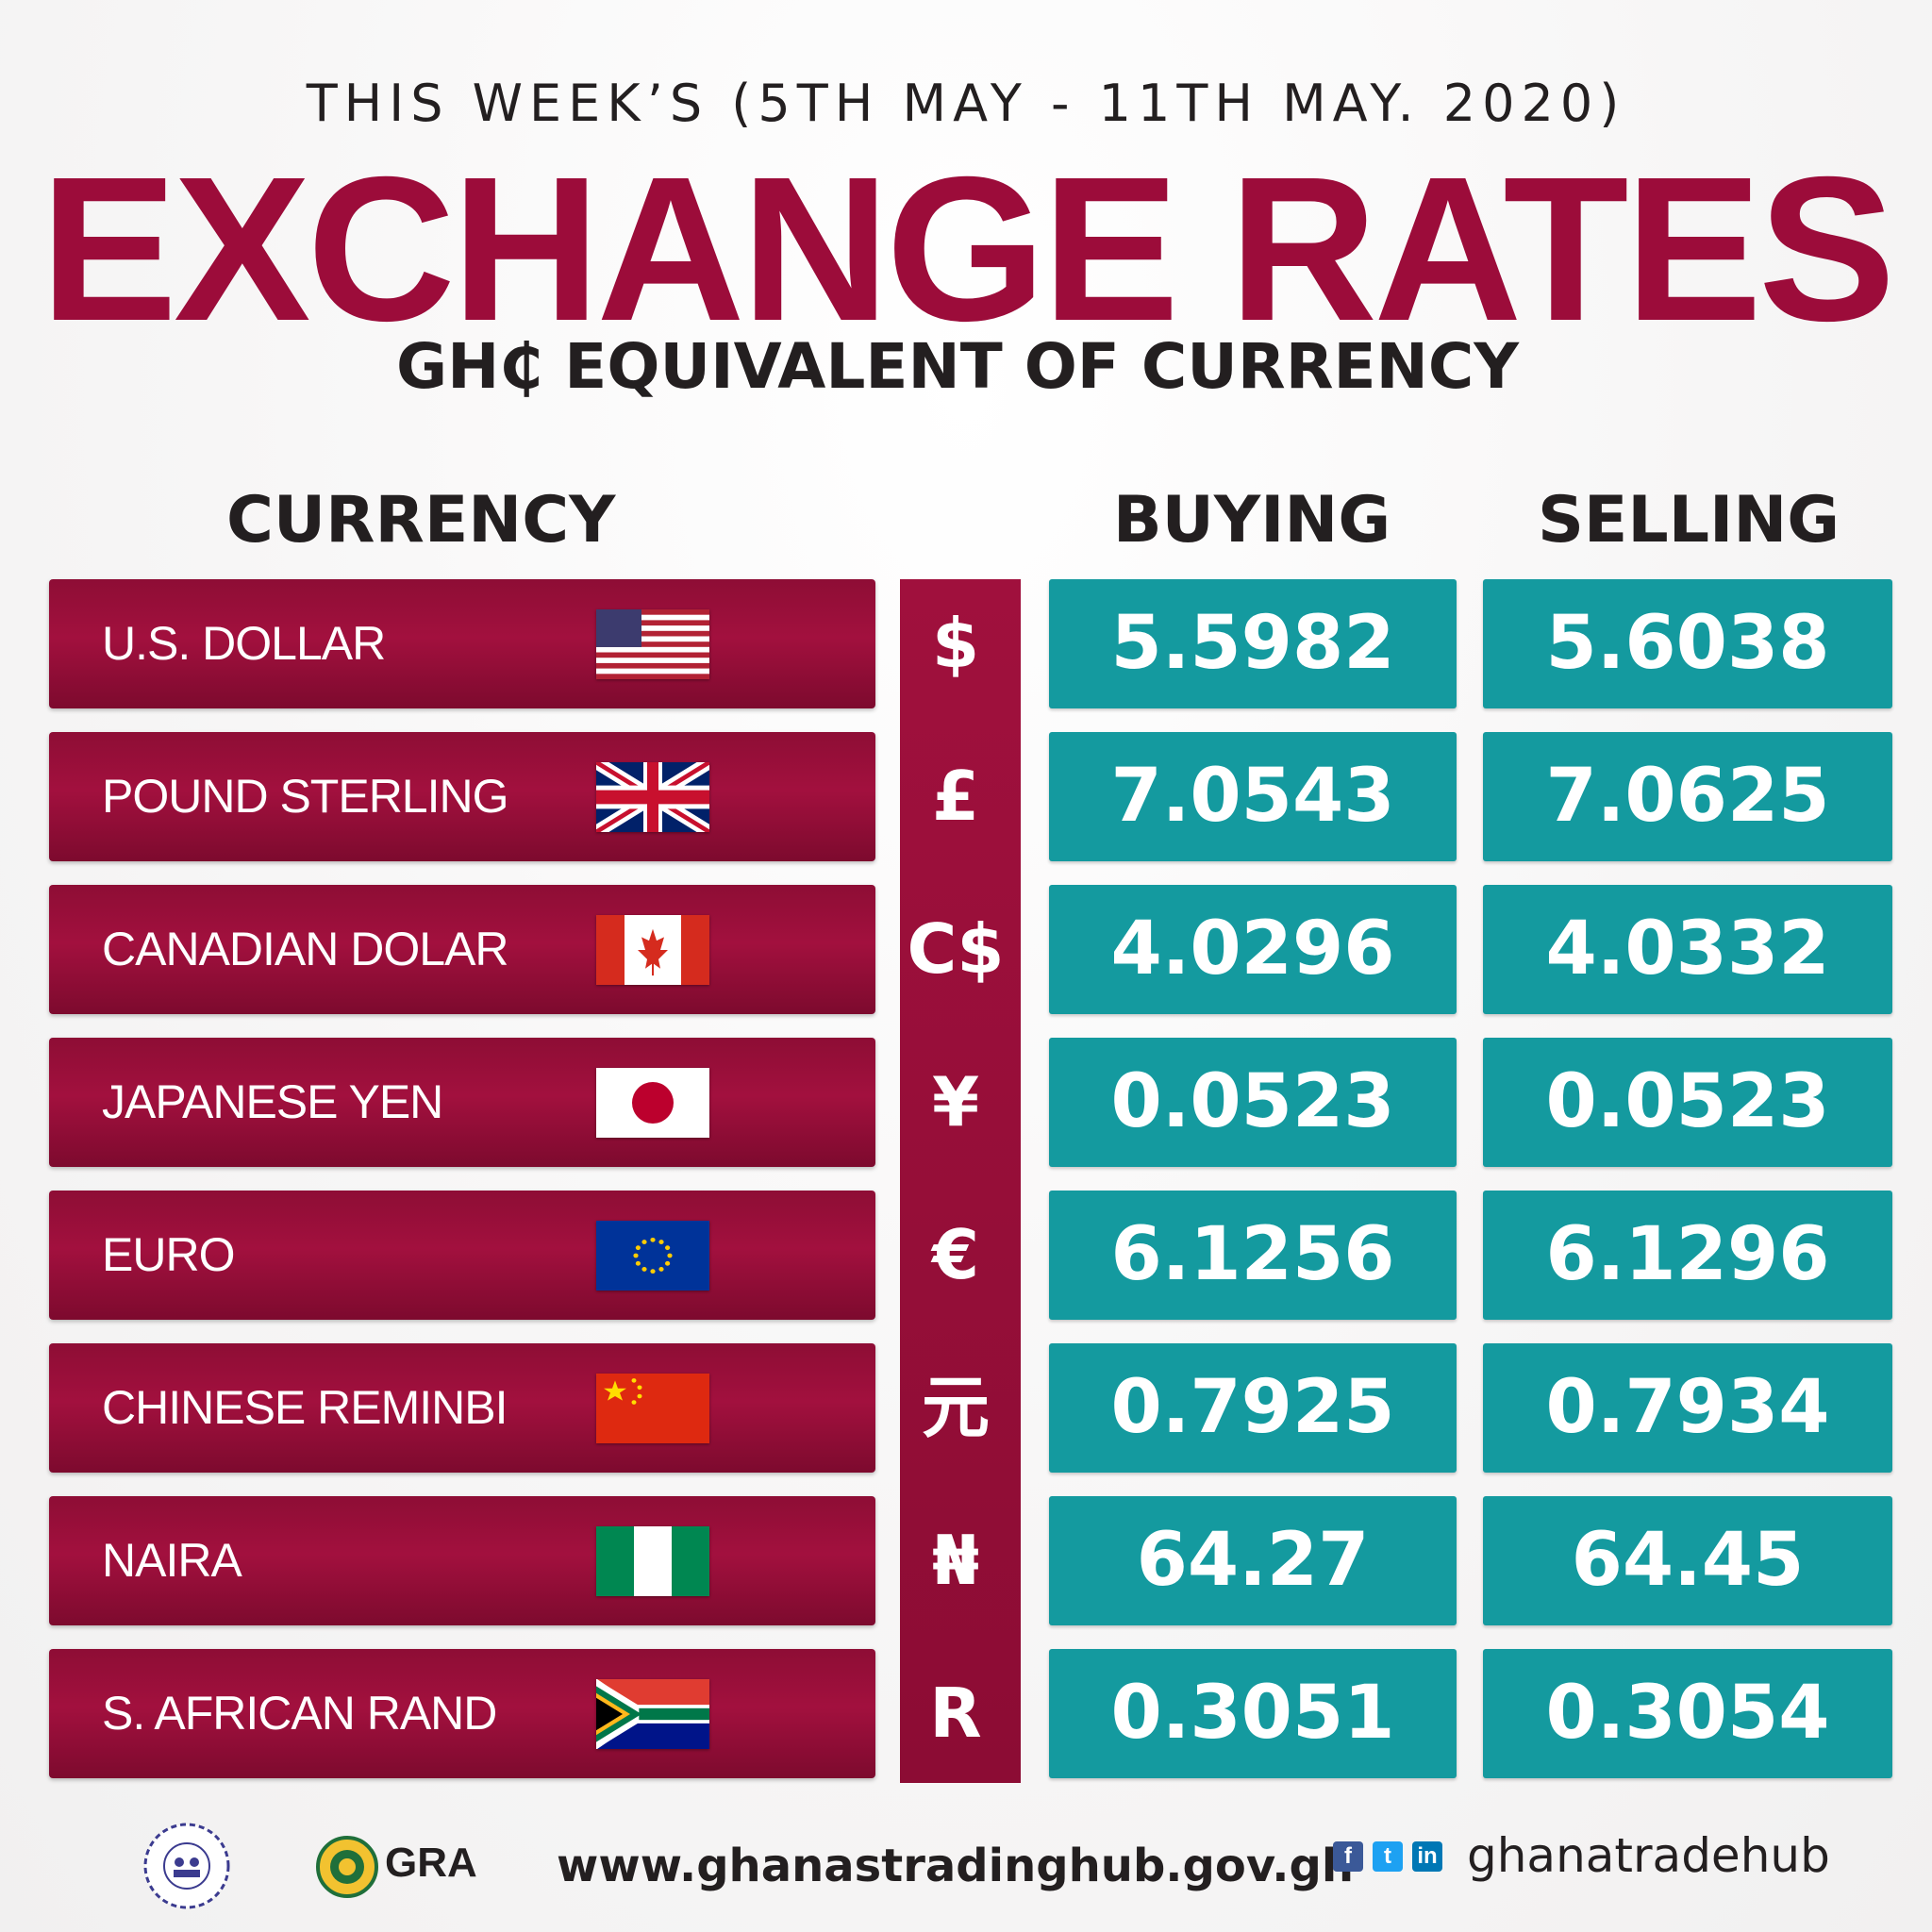 The height and width of the screenshot is (1932, 1932). What do you see at coordinates (958, 366) in the screenshot?
I see `page-subtitle: GH₵ EQUIVALENT OF CURRENCY` at bounding box center [958, 366].